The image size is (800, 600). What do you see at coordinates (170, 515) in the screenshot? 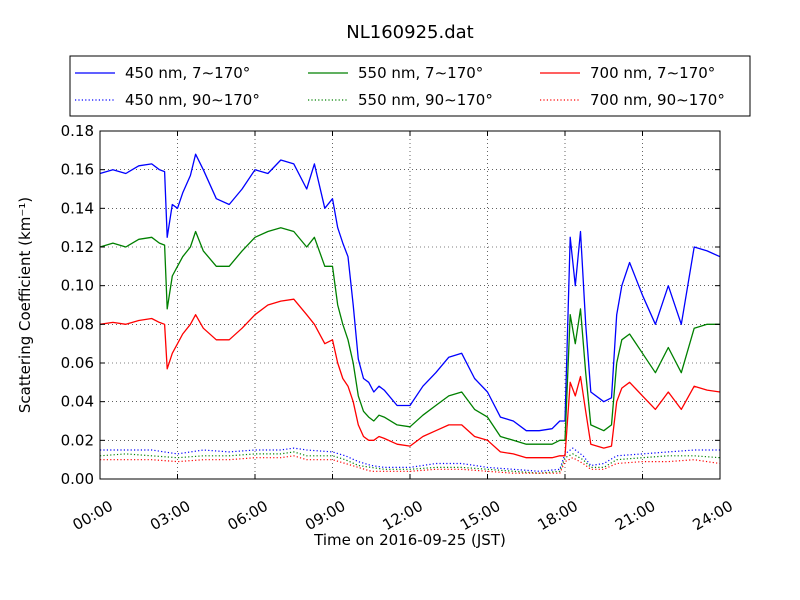
I see `x-tick-label: 03:00` at bounding box center [170, 515].